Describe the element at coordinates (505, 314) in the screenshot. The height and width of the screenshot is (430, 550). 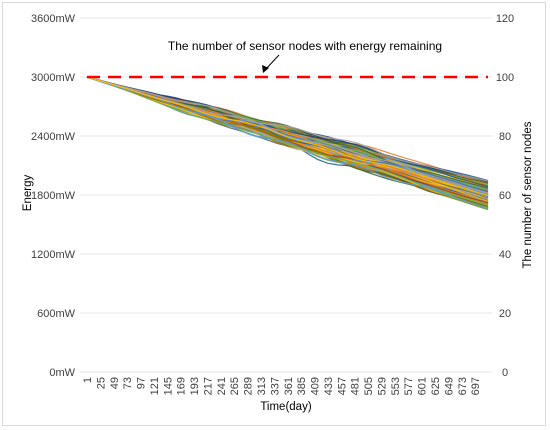
I see `y-right-tick-label: 20` at that location.